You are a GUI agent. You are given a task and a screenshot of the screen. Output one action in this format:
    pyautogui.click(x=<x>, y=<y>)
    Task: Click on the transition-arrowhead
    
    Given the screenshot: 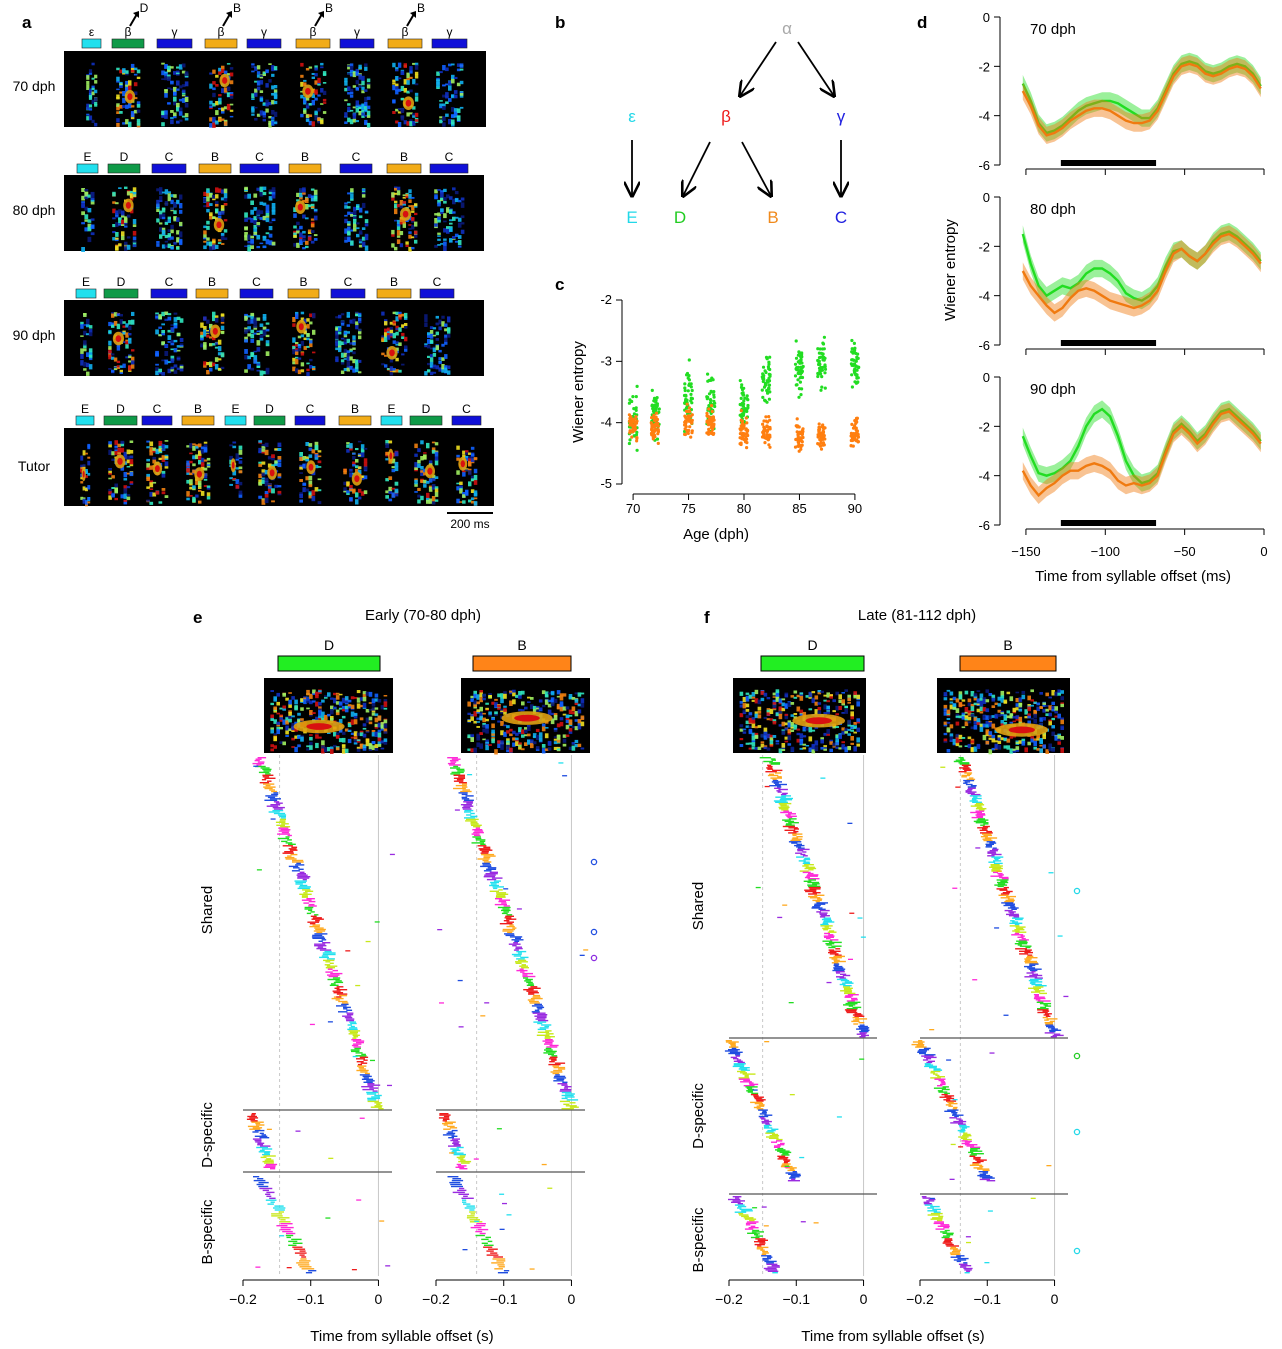 What is the action you would take?
    pyautogui.click(x=136, y=14)
    